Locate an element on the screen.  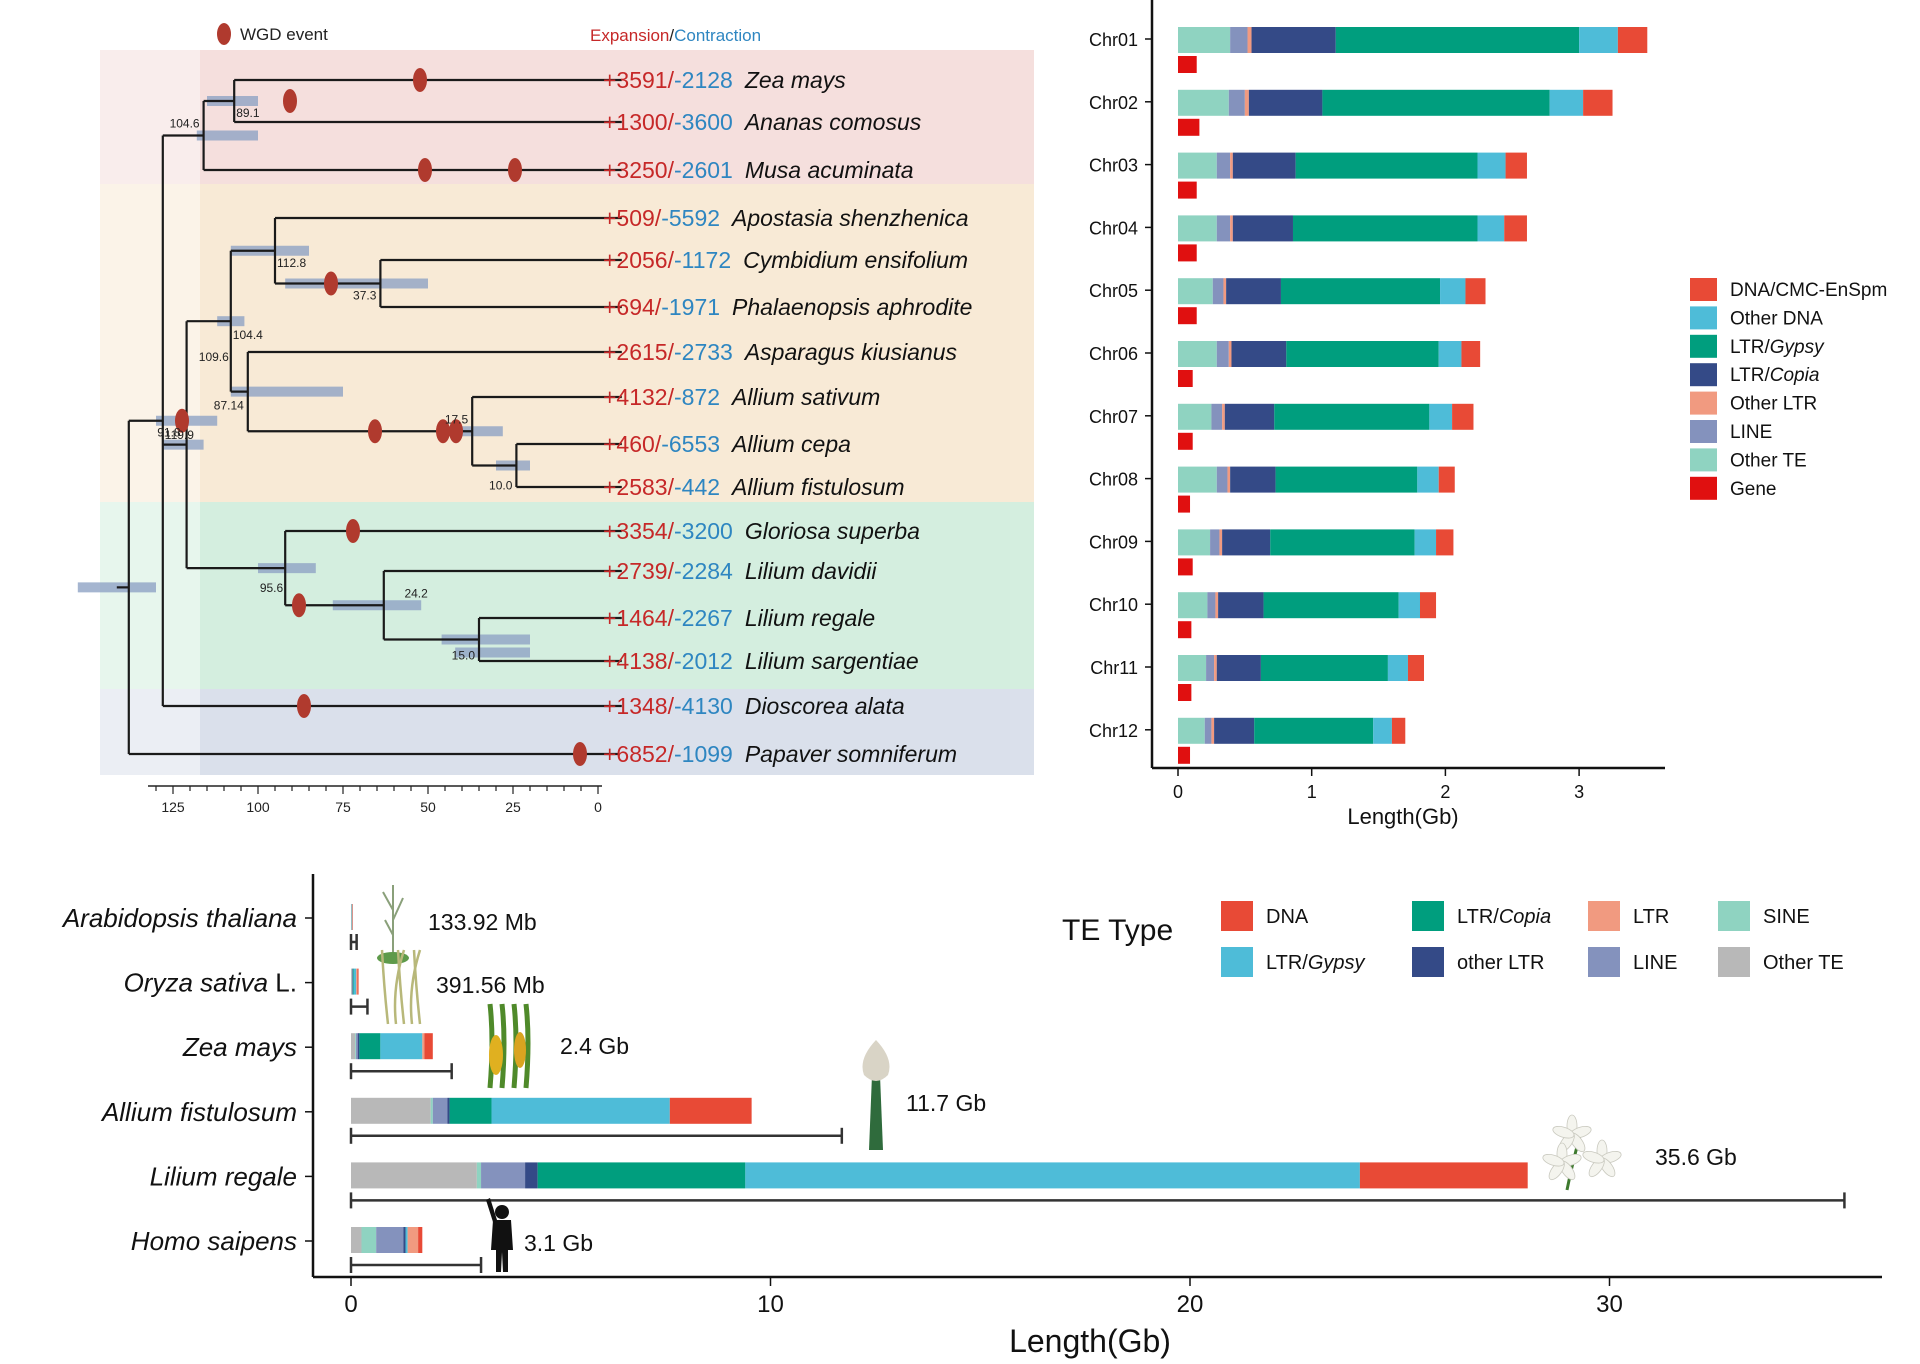
taxon-row-6: +2615/-2733 Asparagus kiusianus is located at coordinates (780, 352).